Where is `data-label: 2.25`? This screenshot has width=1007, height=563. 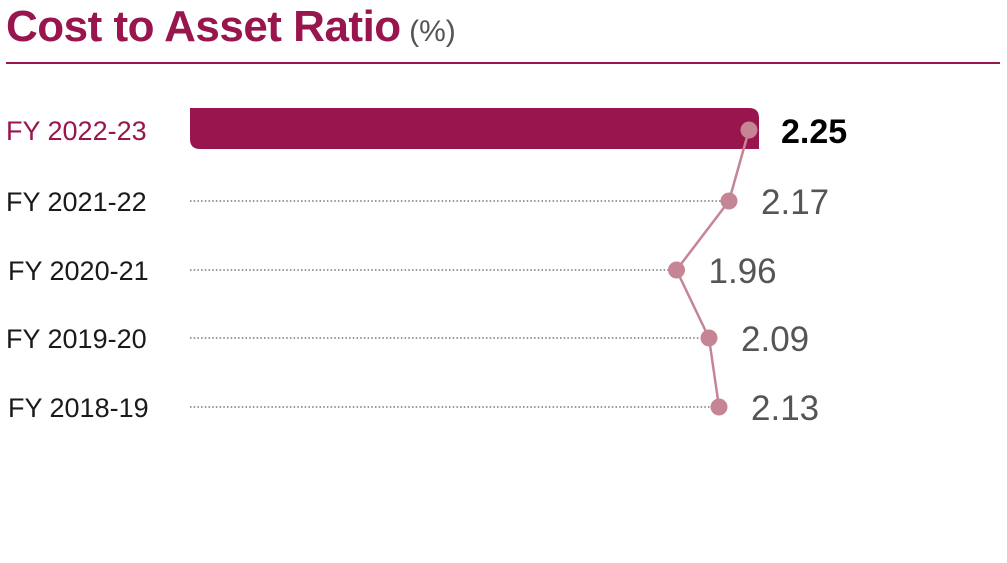
data-label: 2.25 is located at coordinates (814, 132).